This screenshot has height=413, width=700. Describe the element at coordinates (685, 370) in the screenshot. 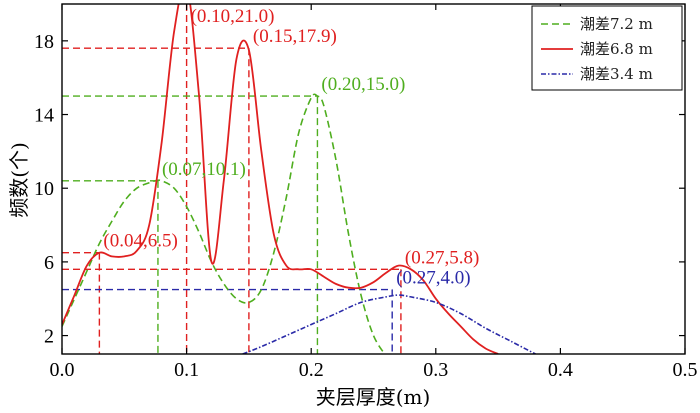

I see `x-tick-label-5: 0.5` at that location.